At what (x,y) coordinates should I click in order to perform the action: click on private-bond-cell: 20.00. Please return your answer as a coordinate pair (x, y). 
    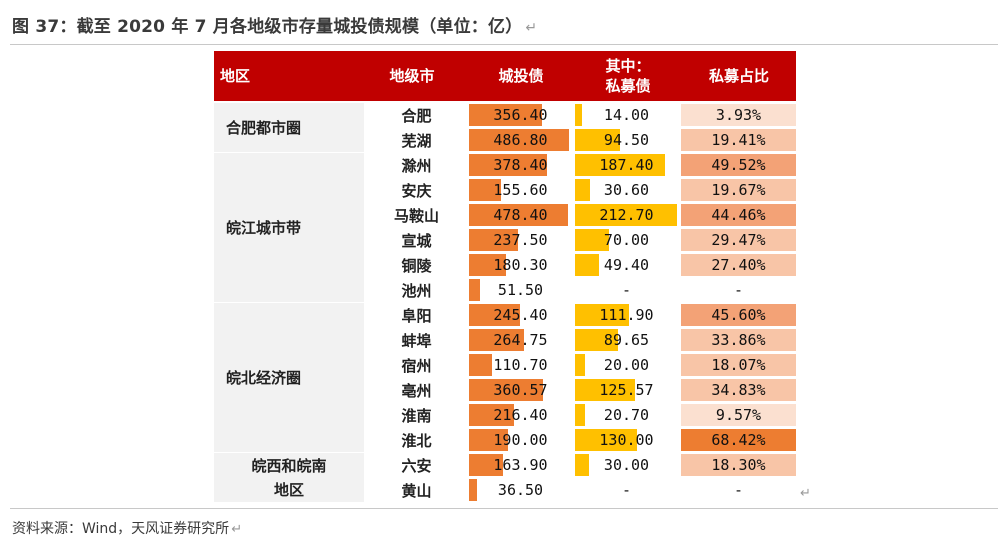
    Looking at the image, I should click on (626, 365).